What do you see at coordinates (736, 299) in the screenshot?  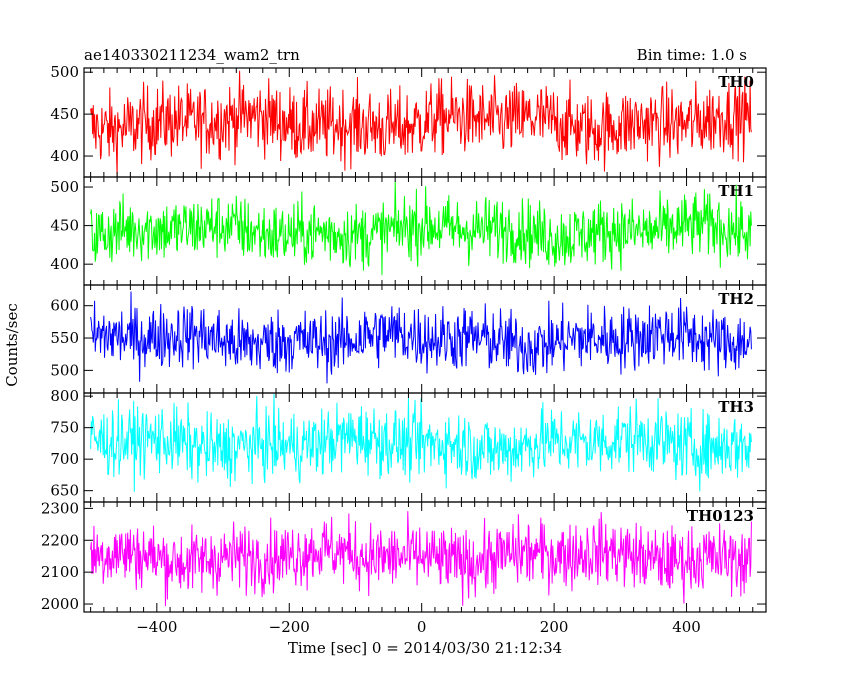 I see `panel-label-th2: TH2` at bounding box center [736, 299].